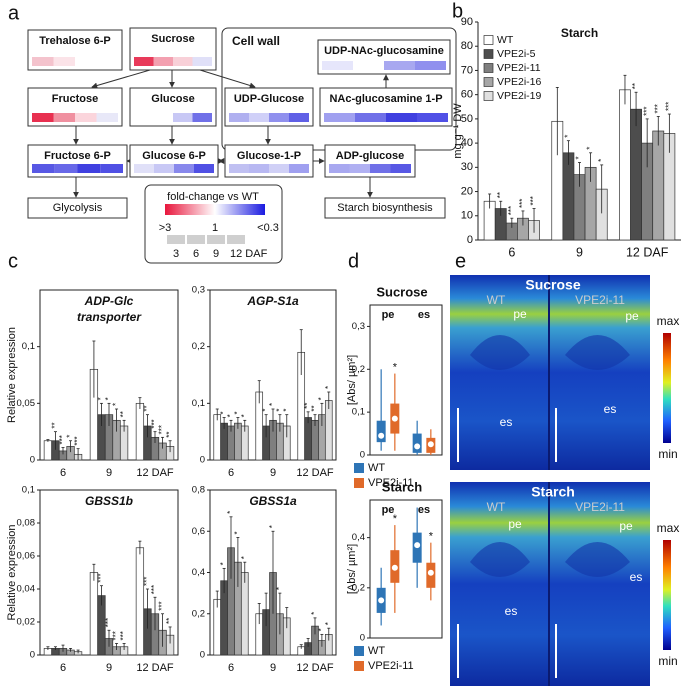  Describe the element at coordinates (391, 483) in the screenshot. I see `legend-label: VPE2i-11` at that location.